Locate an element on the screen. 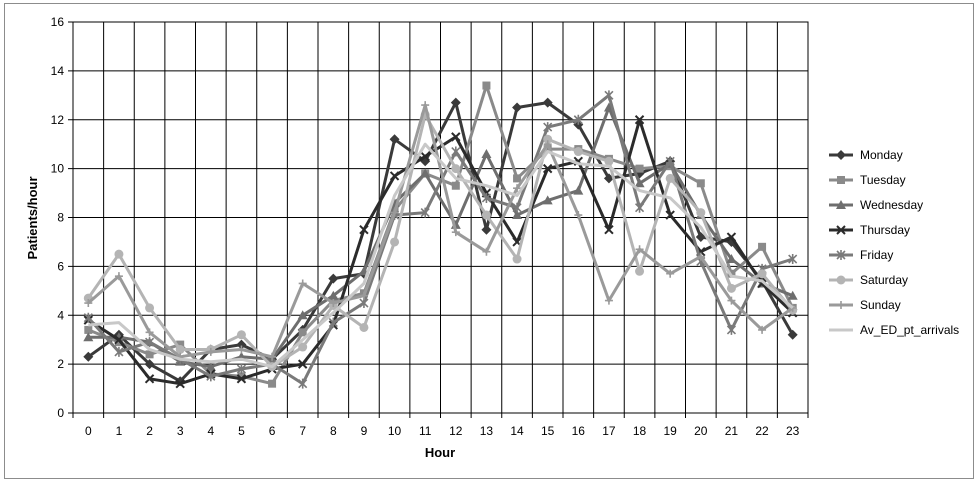 This screenshot has width=980, height=484. y-tick-label: 8 is located at coordinates (60, 218).